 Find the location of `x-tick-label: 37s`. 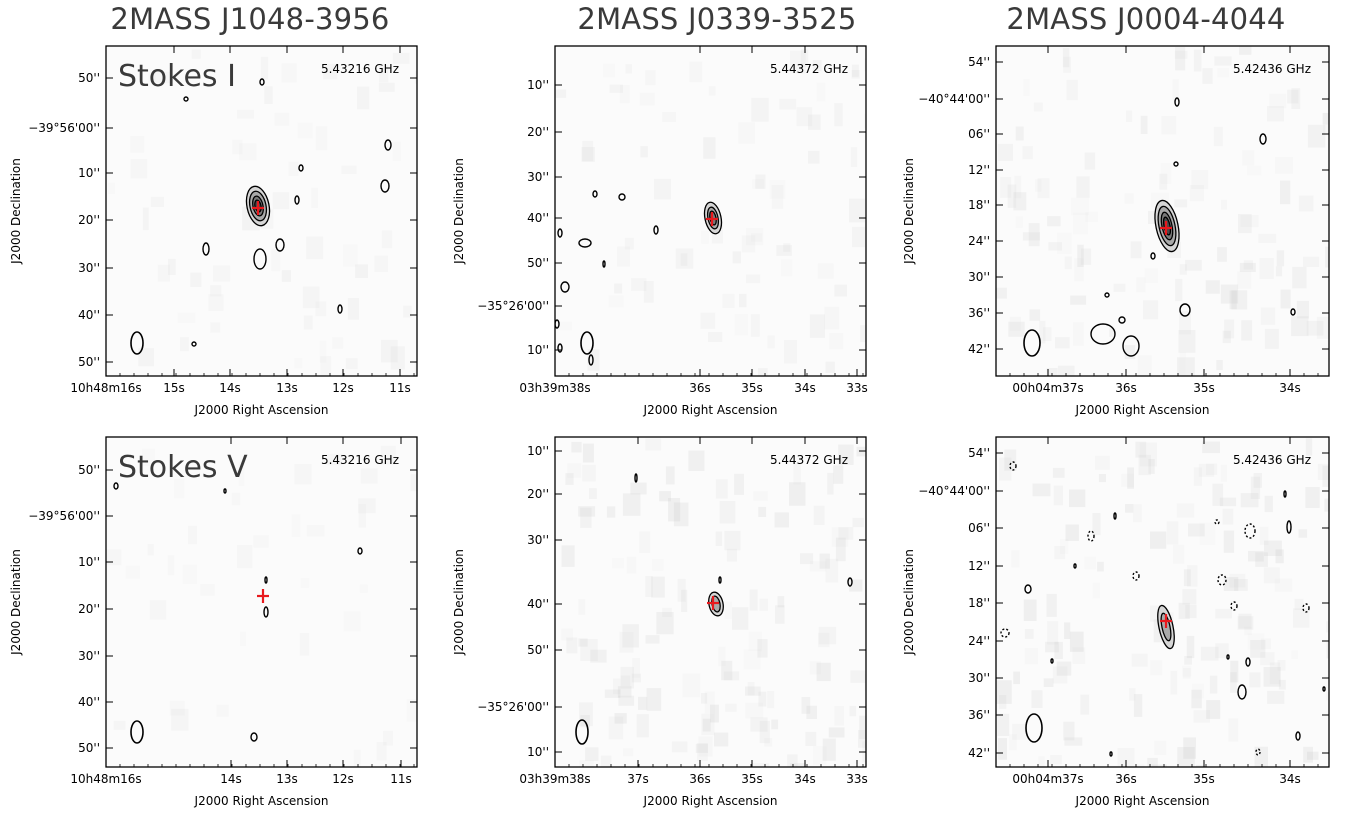

x-tick-label: 37s is located at coordinates (638, 779).